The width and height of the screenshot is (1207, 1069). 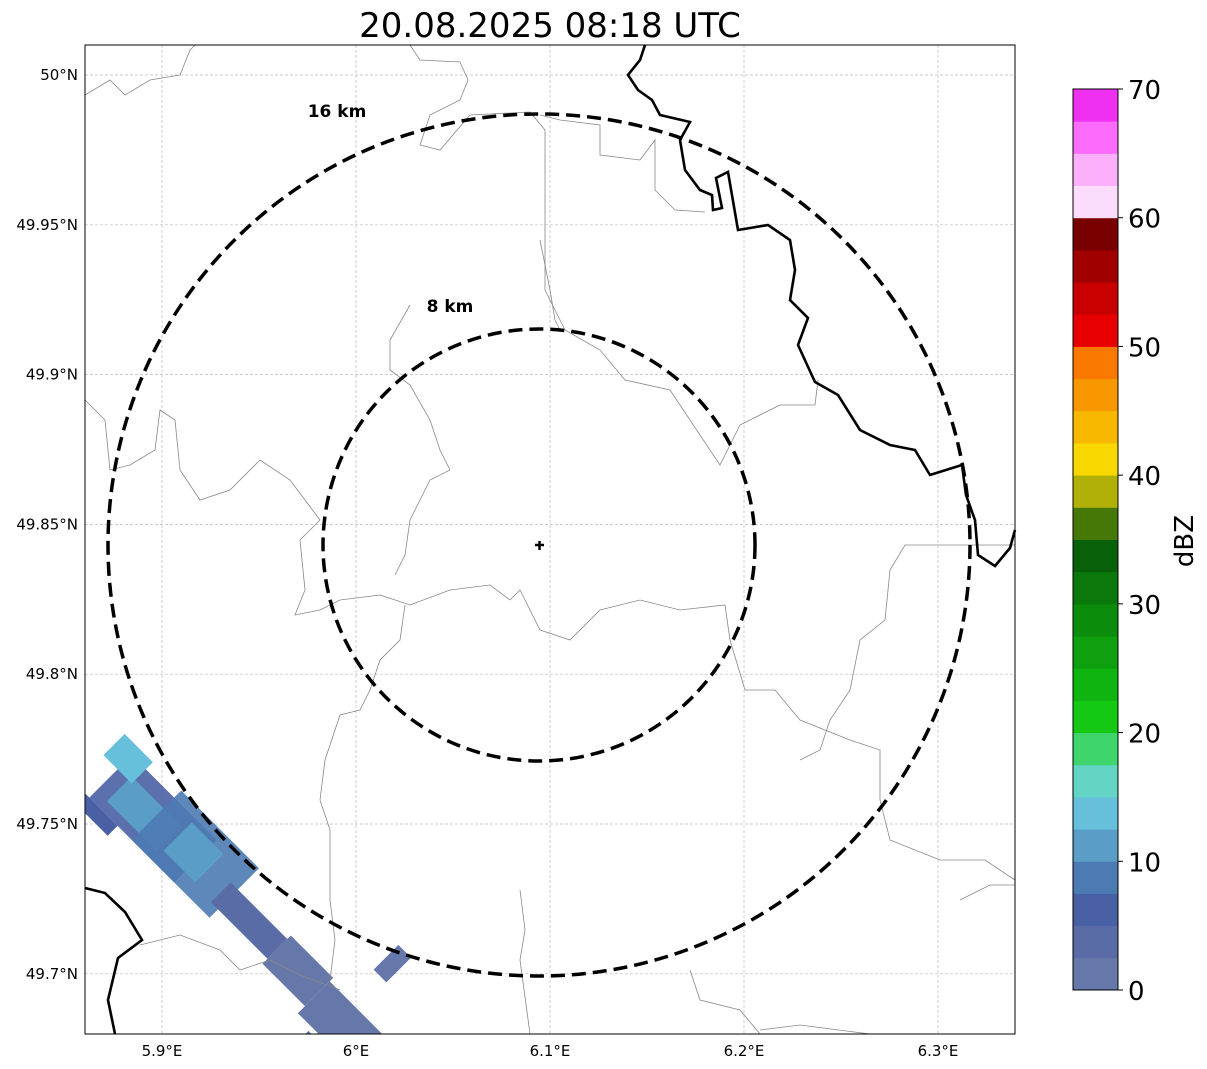 What do you see at coordinates (356, 1051) in the screenshot?
I see `lon-tick-label: 6°E` at bounding box center [356, 1051].